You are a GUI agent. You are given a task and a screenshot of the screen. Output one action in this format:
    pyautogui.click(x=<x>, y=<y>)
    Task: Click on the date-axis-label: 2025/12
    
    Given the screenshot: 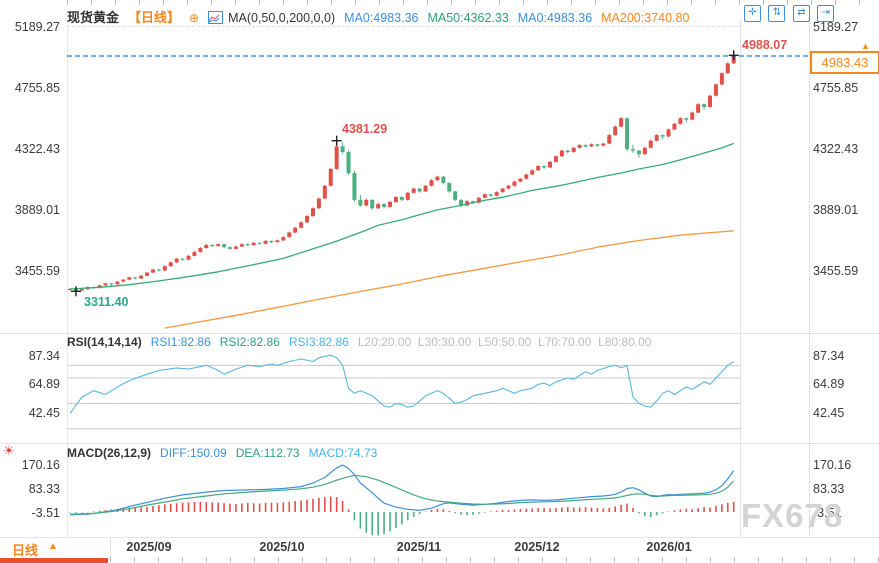 What is the action you would take?
    pyautogui.click(x=537, y=547)
    